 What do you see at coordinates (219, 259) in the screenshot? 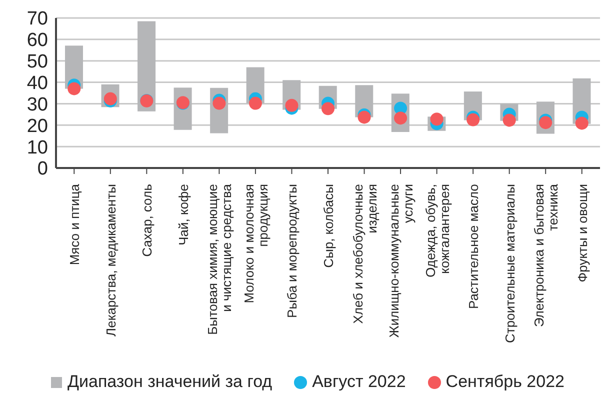
I see `x-tick-label: Бытовая химия, моющие и чистящие средства` at bounding box center [219, 259].